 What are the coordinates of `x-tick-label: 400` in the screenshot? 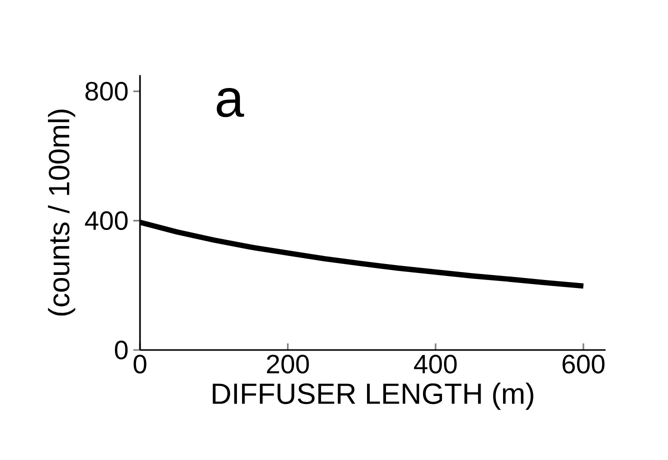 It's located at (435, 364).